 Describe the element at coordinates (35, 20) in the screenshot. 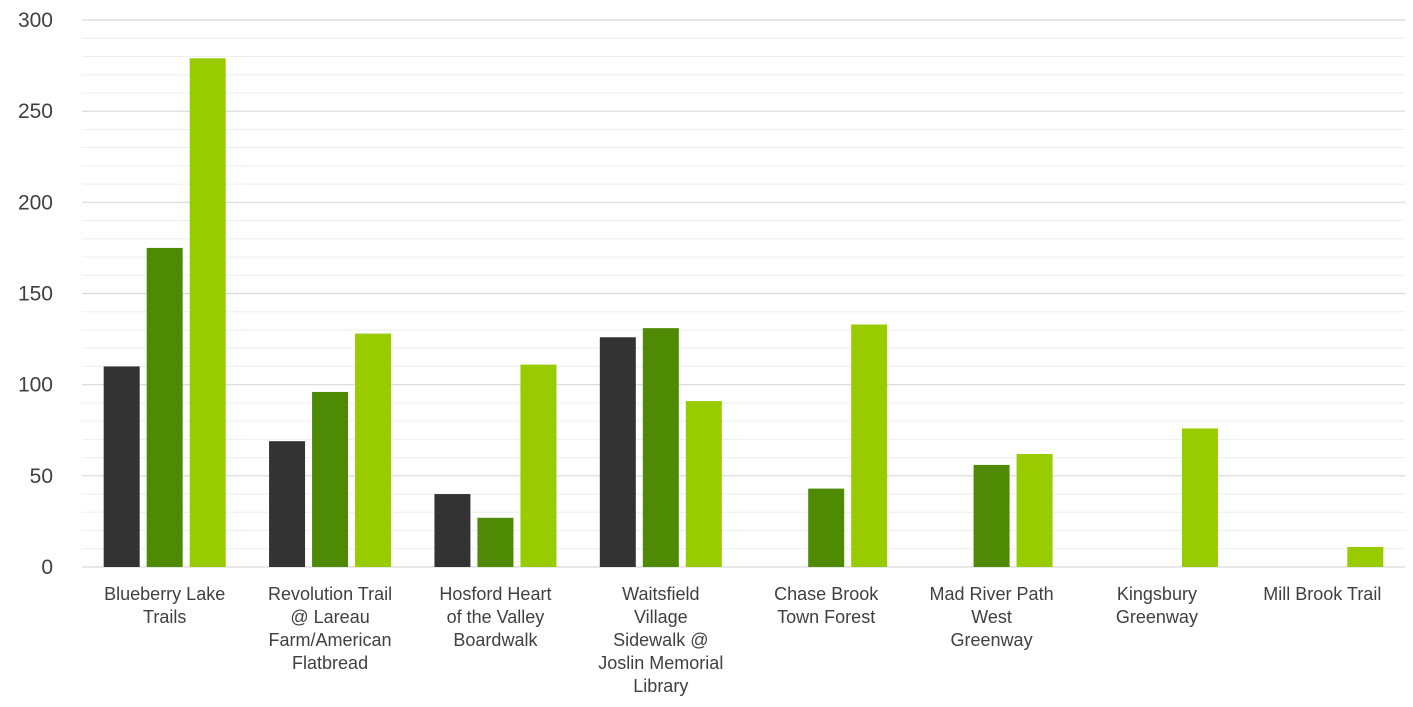

I see `y-tick-label: 300` at that location.